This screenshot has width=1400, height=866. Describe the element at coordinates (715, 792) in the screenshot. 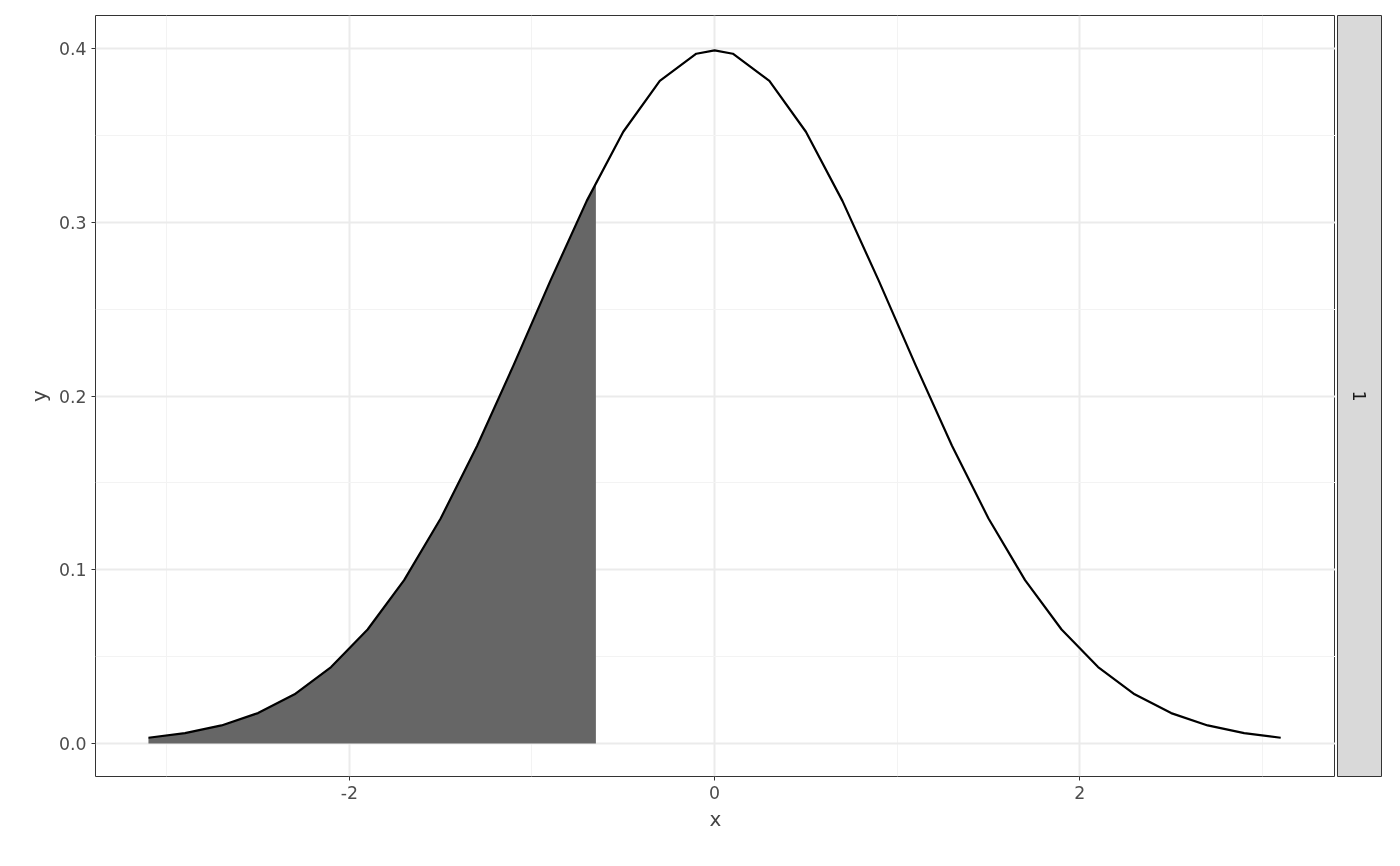

I see `x-tick-label: 0` at that location.